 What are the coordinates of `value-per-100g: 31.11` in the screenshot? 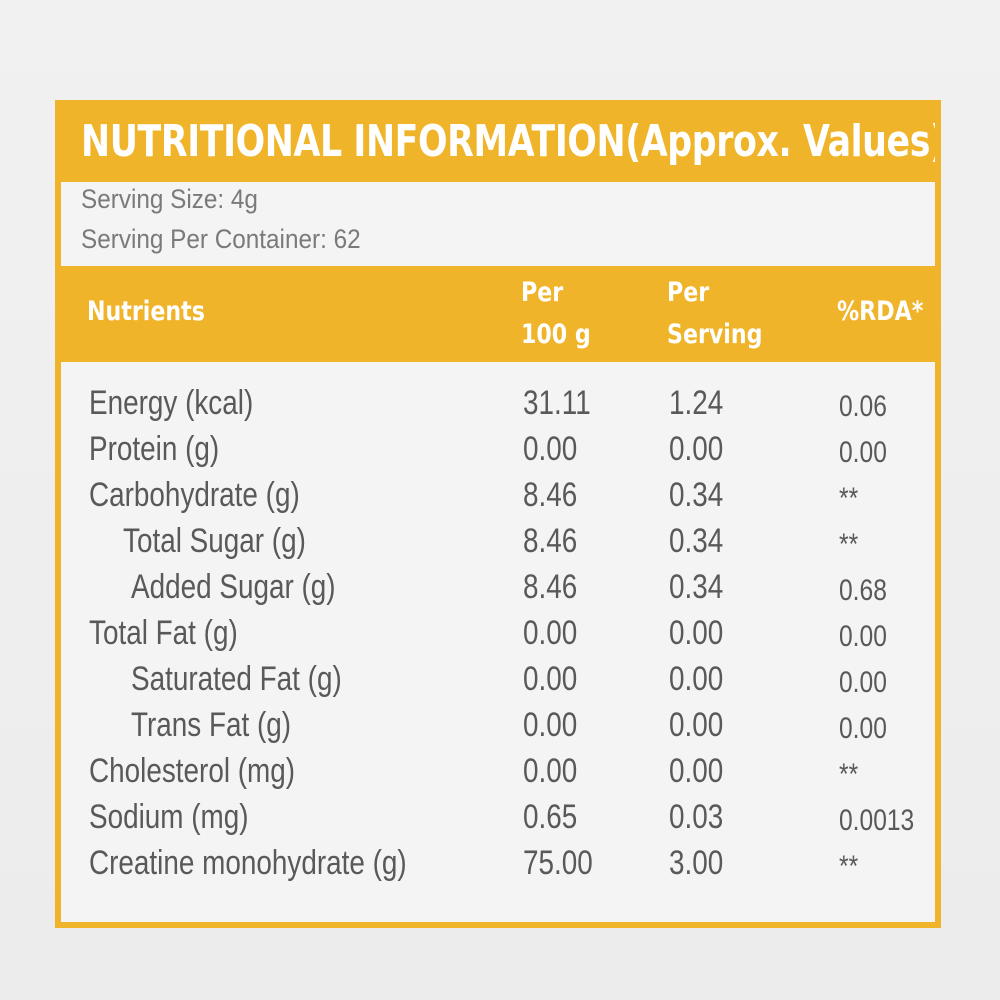 It's located at (557, 403).